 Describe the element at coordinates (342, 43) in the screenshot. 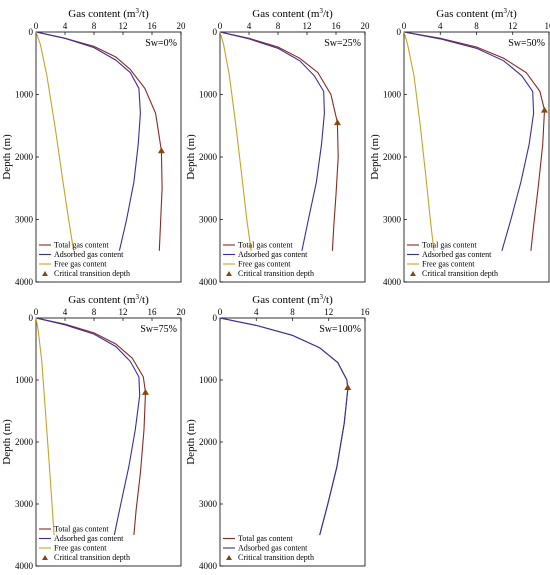

I see `panel-label: Sw=25%` at that location.